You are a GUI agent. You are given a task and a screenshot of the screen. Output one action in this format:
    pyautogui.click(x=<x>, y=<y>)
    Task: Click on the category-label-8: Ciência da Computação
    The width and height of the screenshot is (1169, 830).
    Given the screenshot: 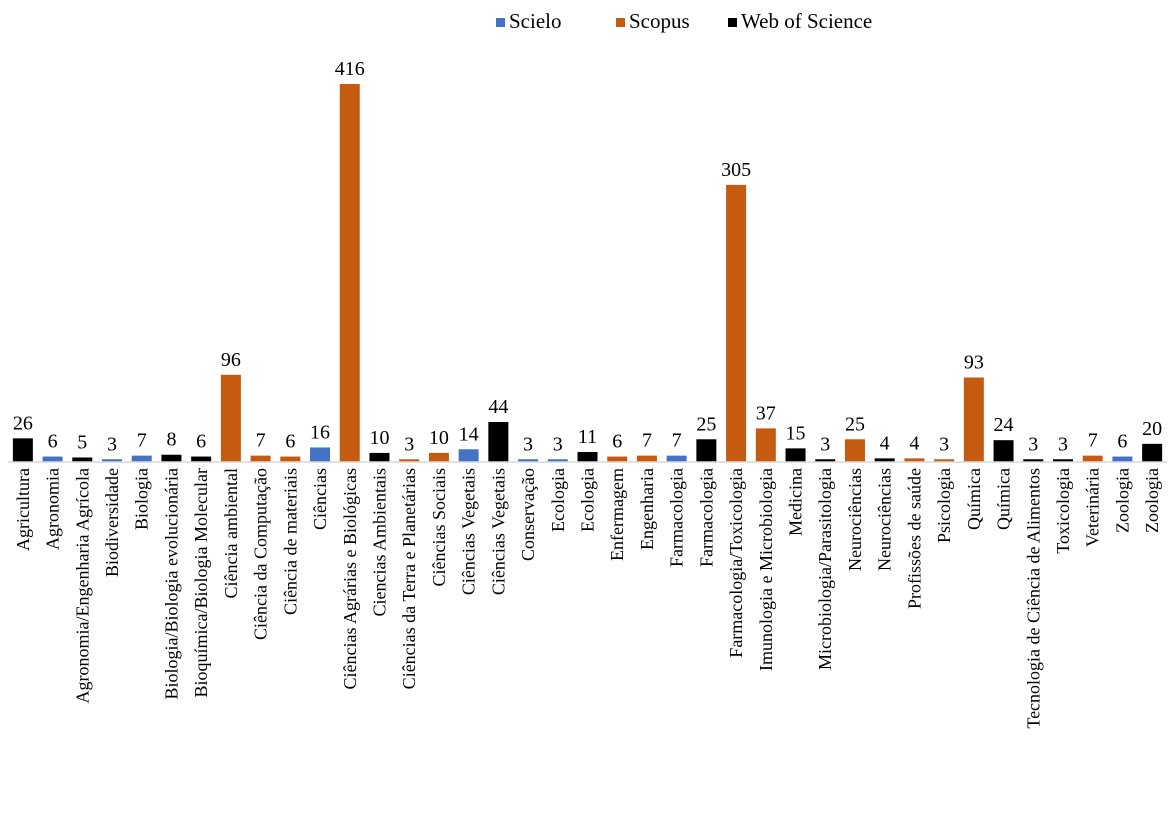 What is the action you would take?
    pyautogui.click(x=261, y=554)
    